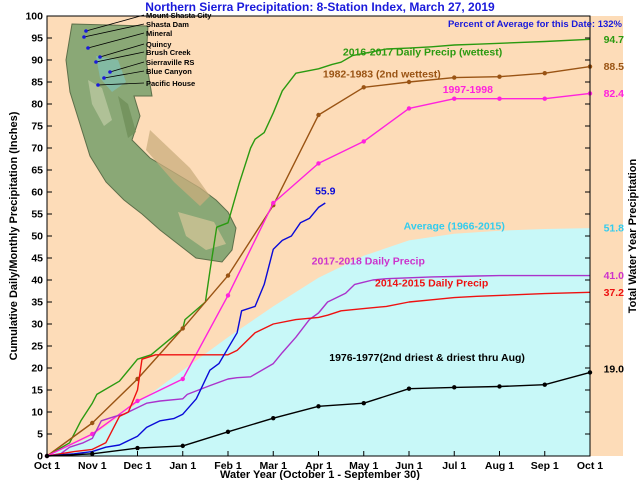  Describe the element at coordinates (454, 226) in the screenshot. I see `series-name-label: Average (1966-2015)` at that location.